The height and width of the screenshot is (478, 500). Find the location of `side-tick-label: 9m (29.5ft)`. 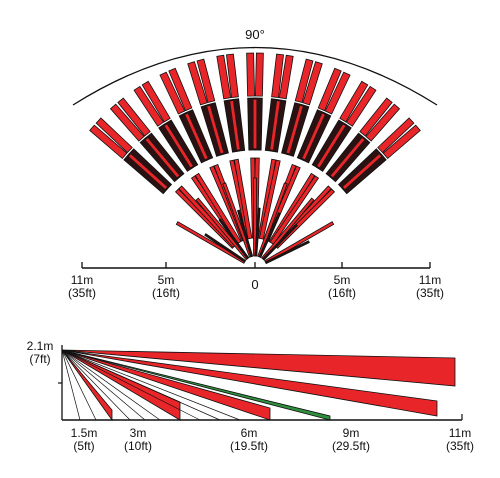

side-tick-label: 9m (29.5ft) is located at coordinates (350, 439).